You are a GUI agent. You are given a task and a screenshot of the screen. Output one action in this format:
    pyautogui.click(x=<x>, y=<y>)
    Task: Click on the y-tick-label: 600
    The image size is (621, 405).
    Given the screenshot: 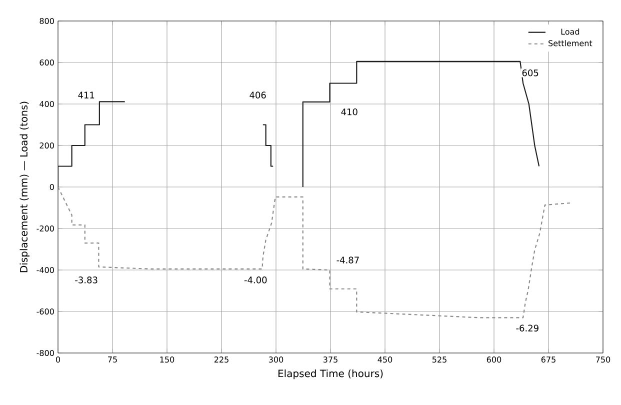 What is the action you would take?
    pyautogui.click(x=47, y=62)
    